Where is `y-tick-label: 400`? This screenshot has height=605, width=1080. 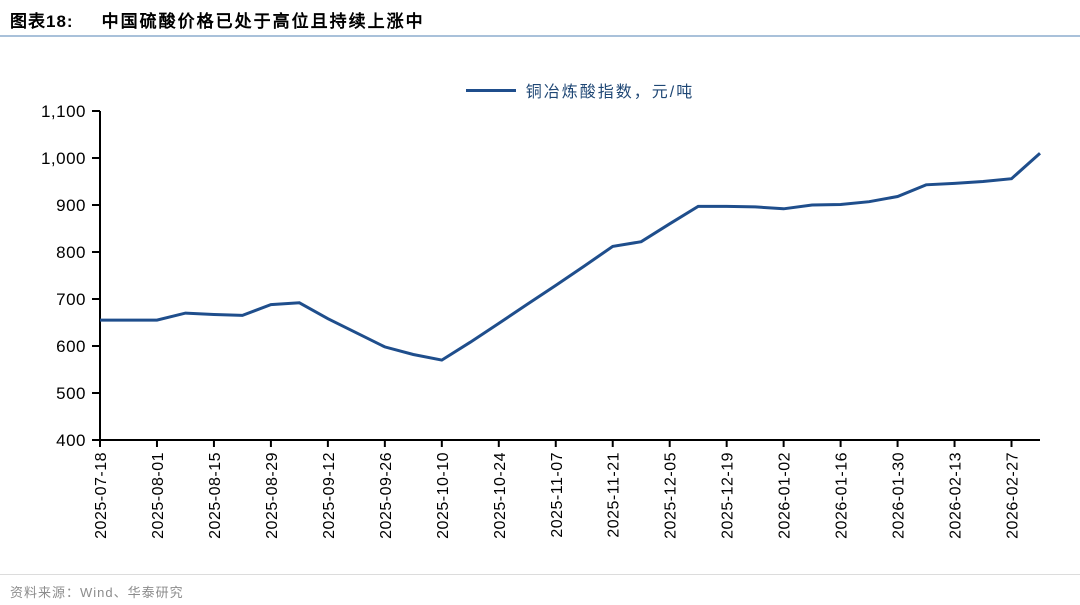
y-tick-label: 400 is located at coordinates (71, 440).